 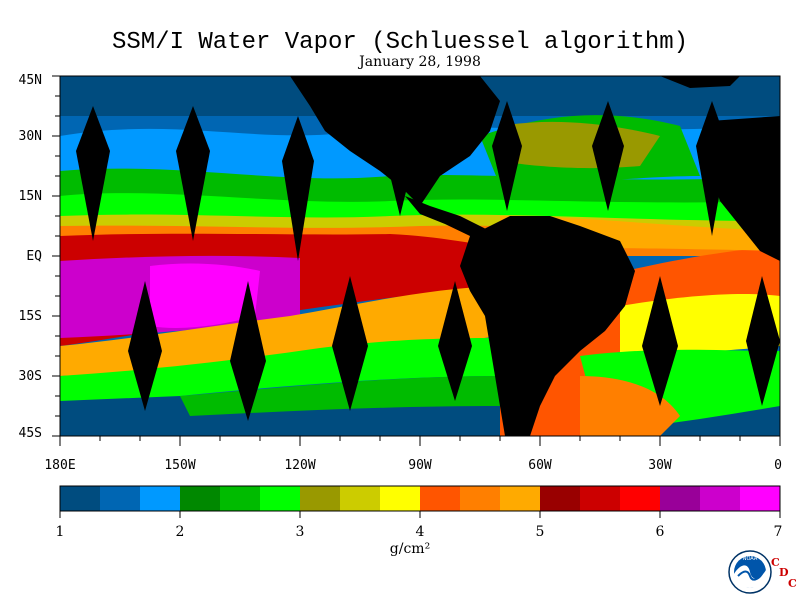 What do you see at coordinates (792, 583) in the screenshot?
I see `cdc-letter-c2: C` at bounding box center [792, 583].